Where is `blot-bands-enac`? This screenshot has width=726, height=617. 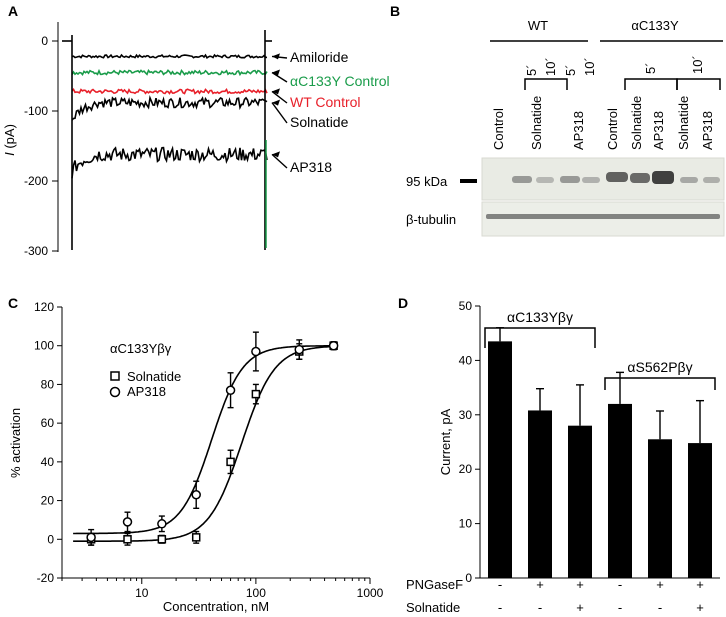 blot-bands-enac is located at coordinates (616, 177).